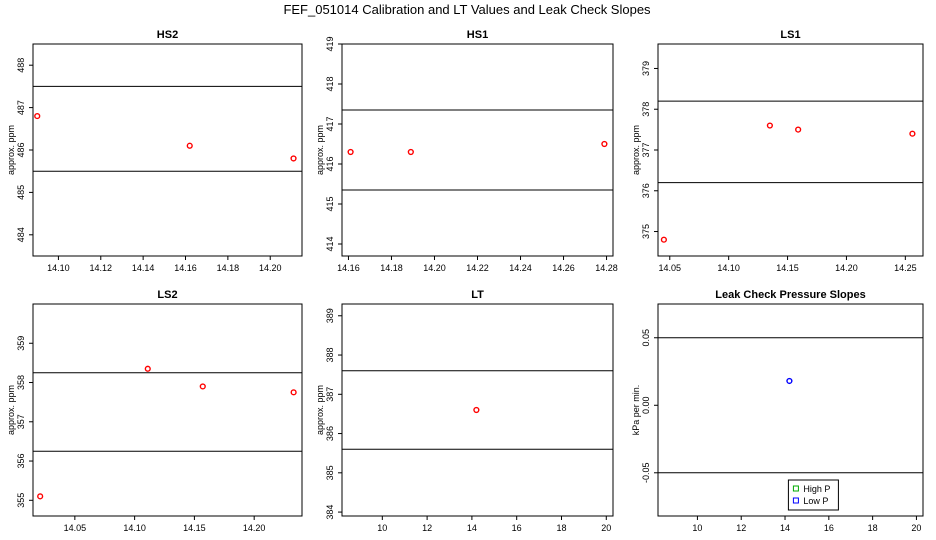 This screenshot has width=936, height=540. Describe the element at coordinates (21, 500) in the screenshot. I see `y-tick-label: 355` at that location.